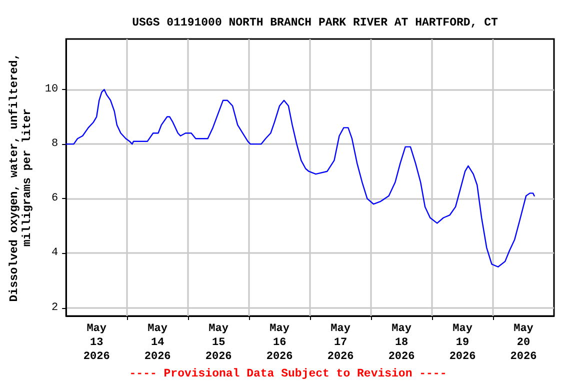 Image resolution: width=576 pixels, height=384 pixels. I want to click on x-tick-label: May 20 2026, so click(523, 343).